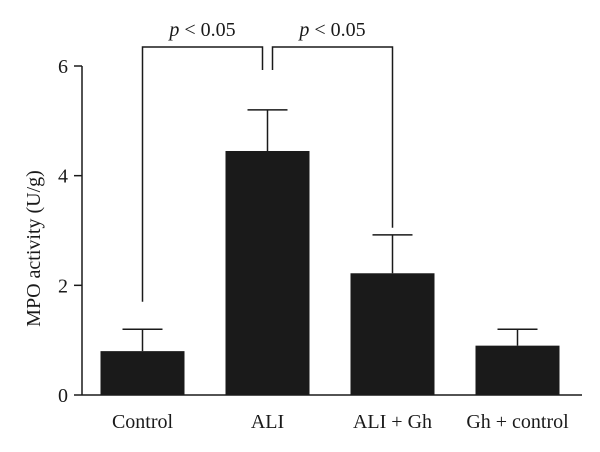 Image resolution: width=600 pixels, height=452 pixels. I want to click on bar-gh-control, so click(517, 370).